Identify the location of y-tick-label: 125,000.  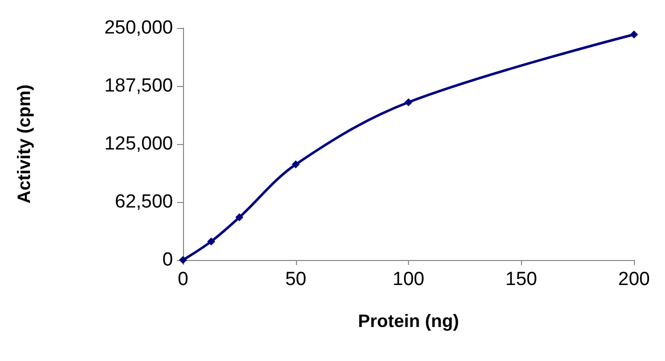
(138, 144).